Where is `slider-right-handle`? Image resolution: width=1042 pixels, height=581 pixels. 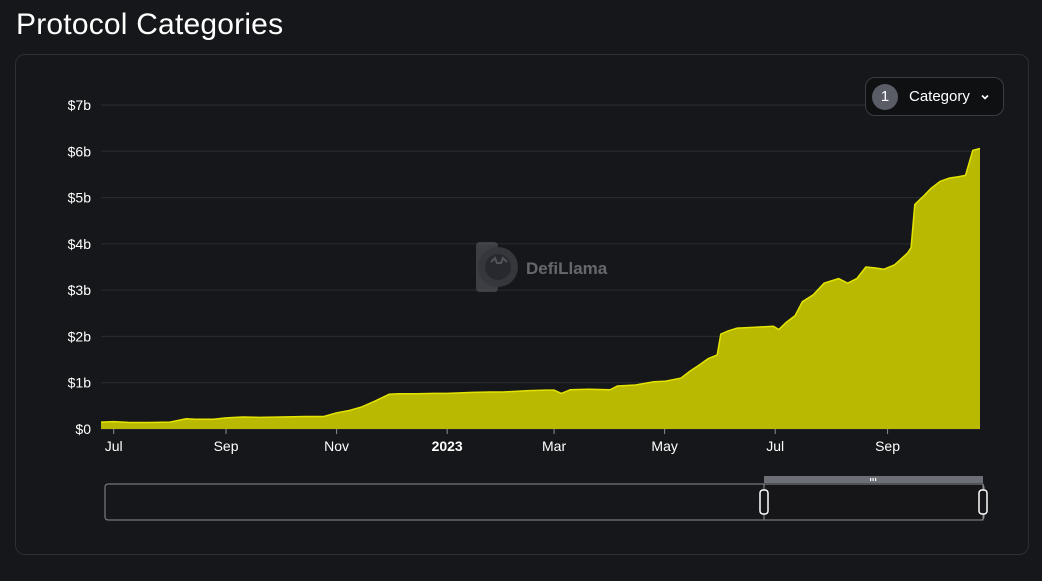
slider-right-handle is located at coordinates (983, 502).